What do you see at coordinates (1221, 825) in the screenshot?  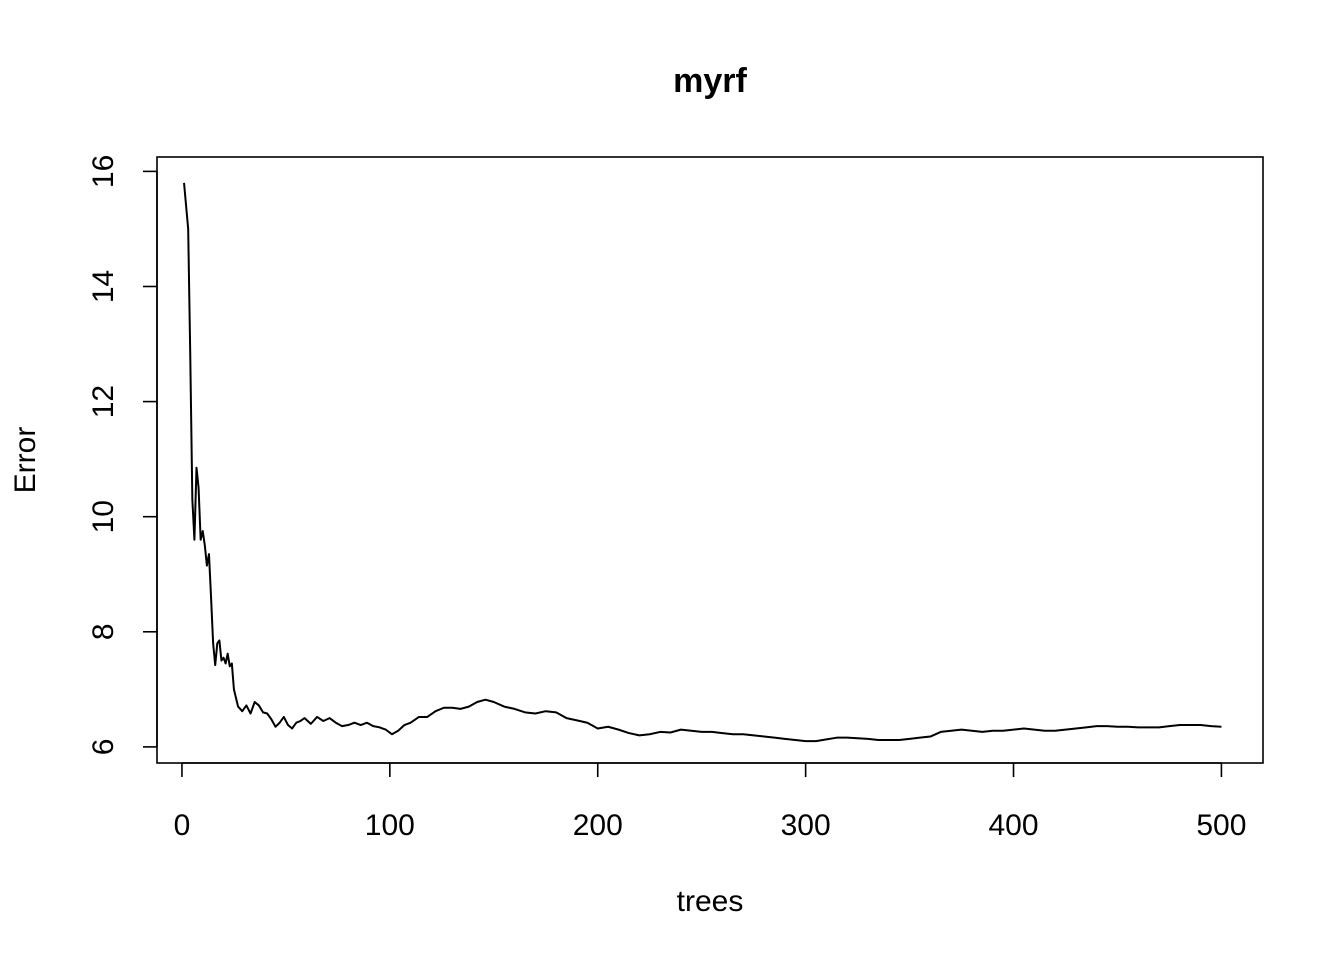 I see `x-tick-label: 500` at bounding box center [1221, 825].